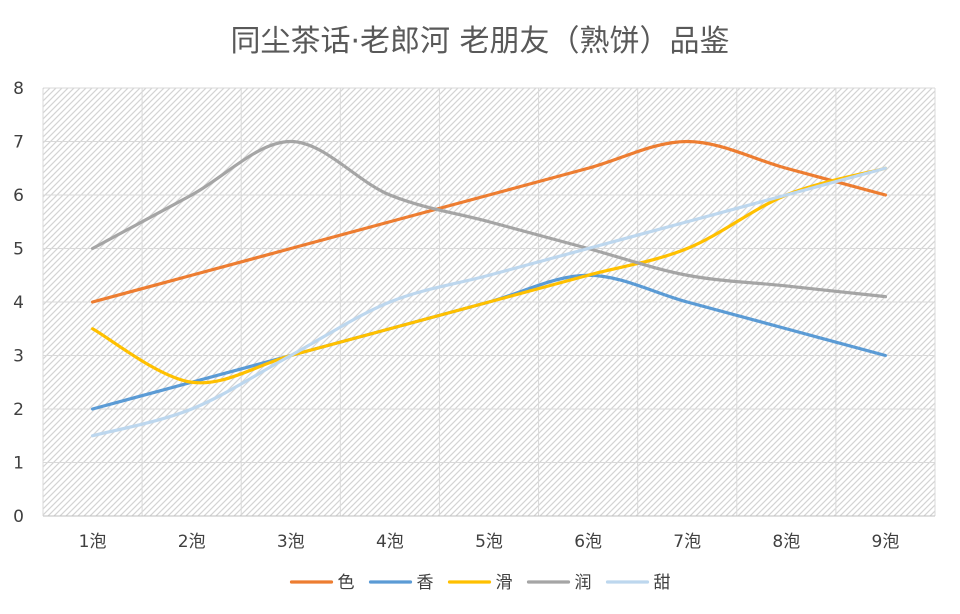 Image resolution: width=960 pixels, height=614 pixels. I want to click on y-tick-label: 2, so click(18, 410).